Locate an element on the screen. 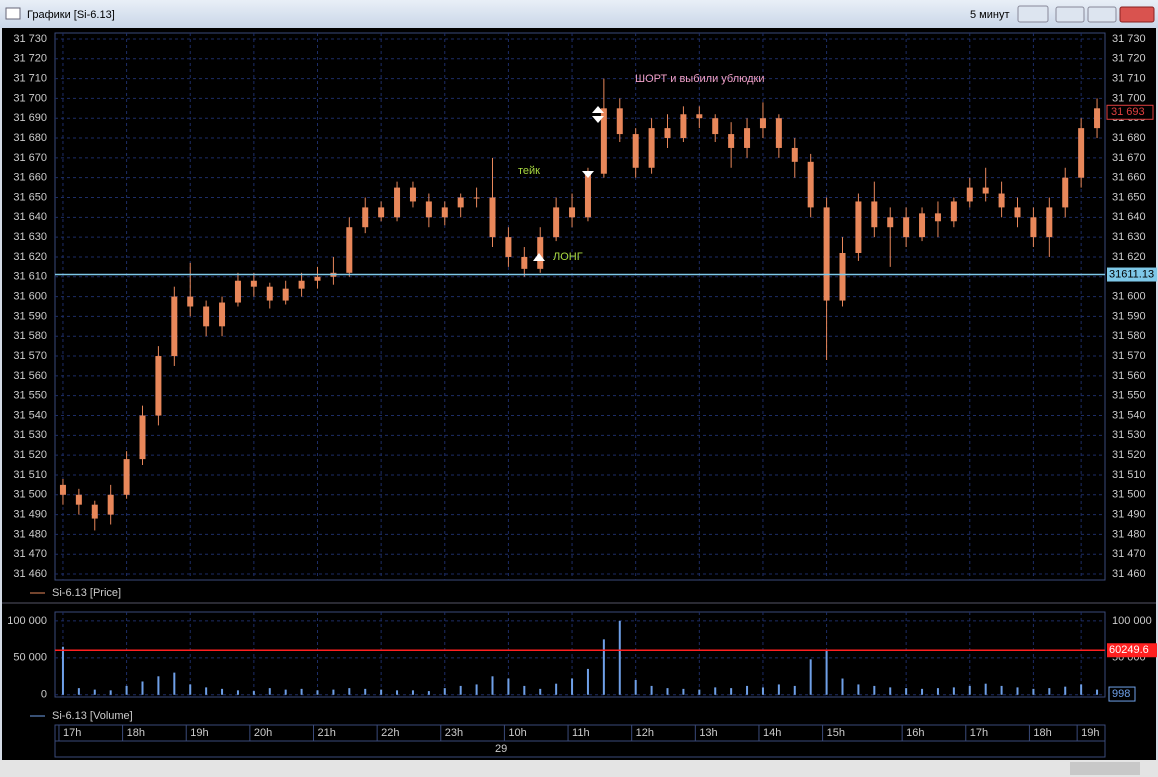 Image resolution: width=1158 pixels, height=777 pixels. level-label: 31611.13 is located at coordinates (1131, 274).